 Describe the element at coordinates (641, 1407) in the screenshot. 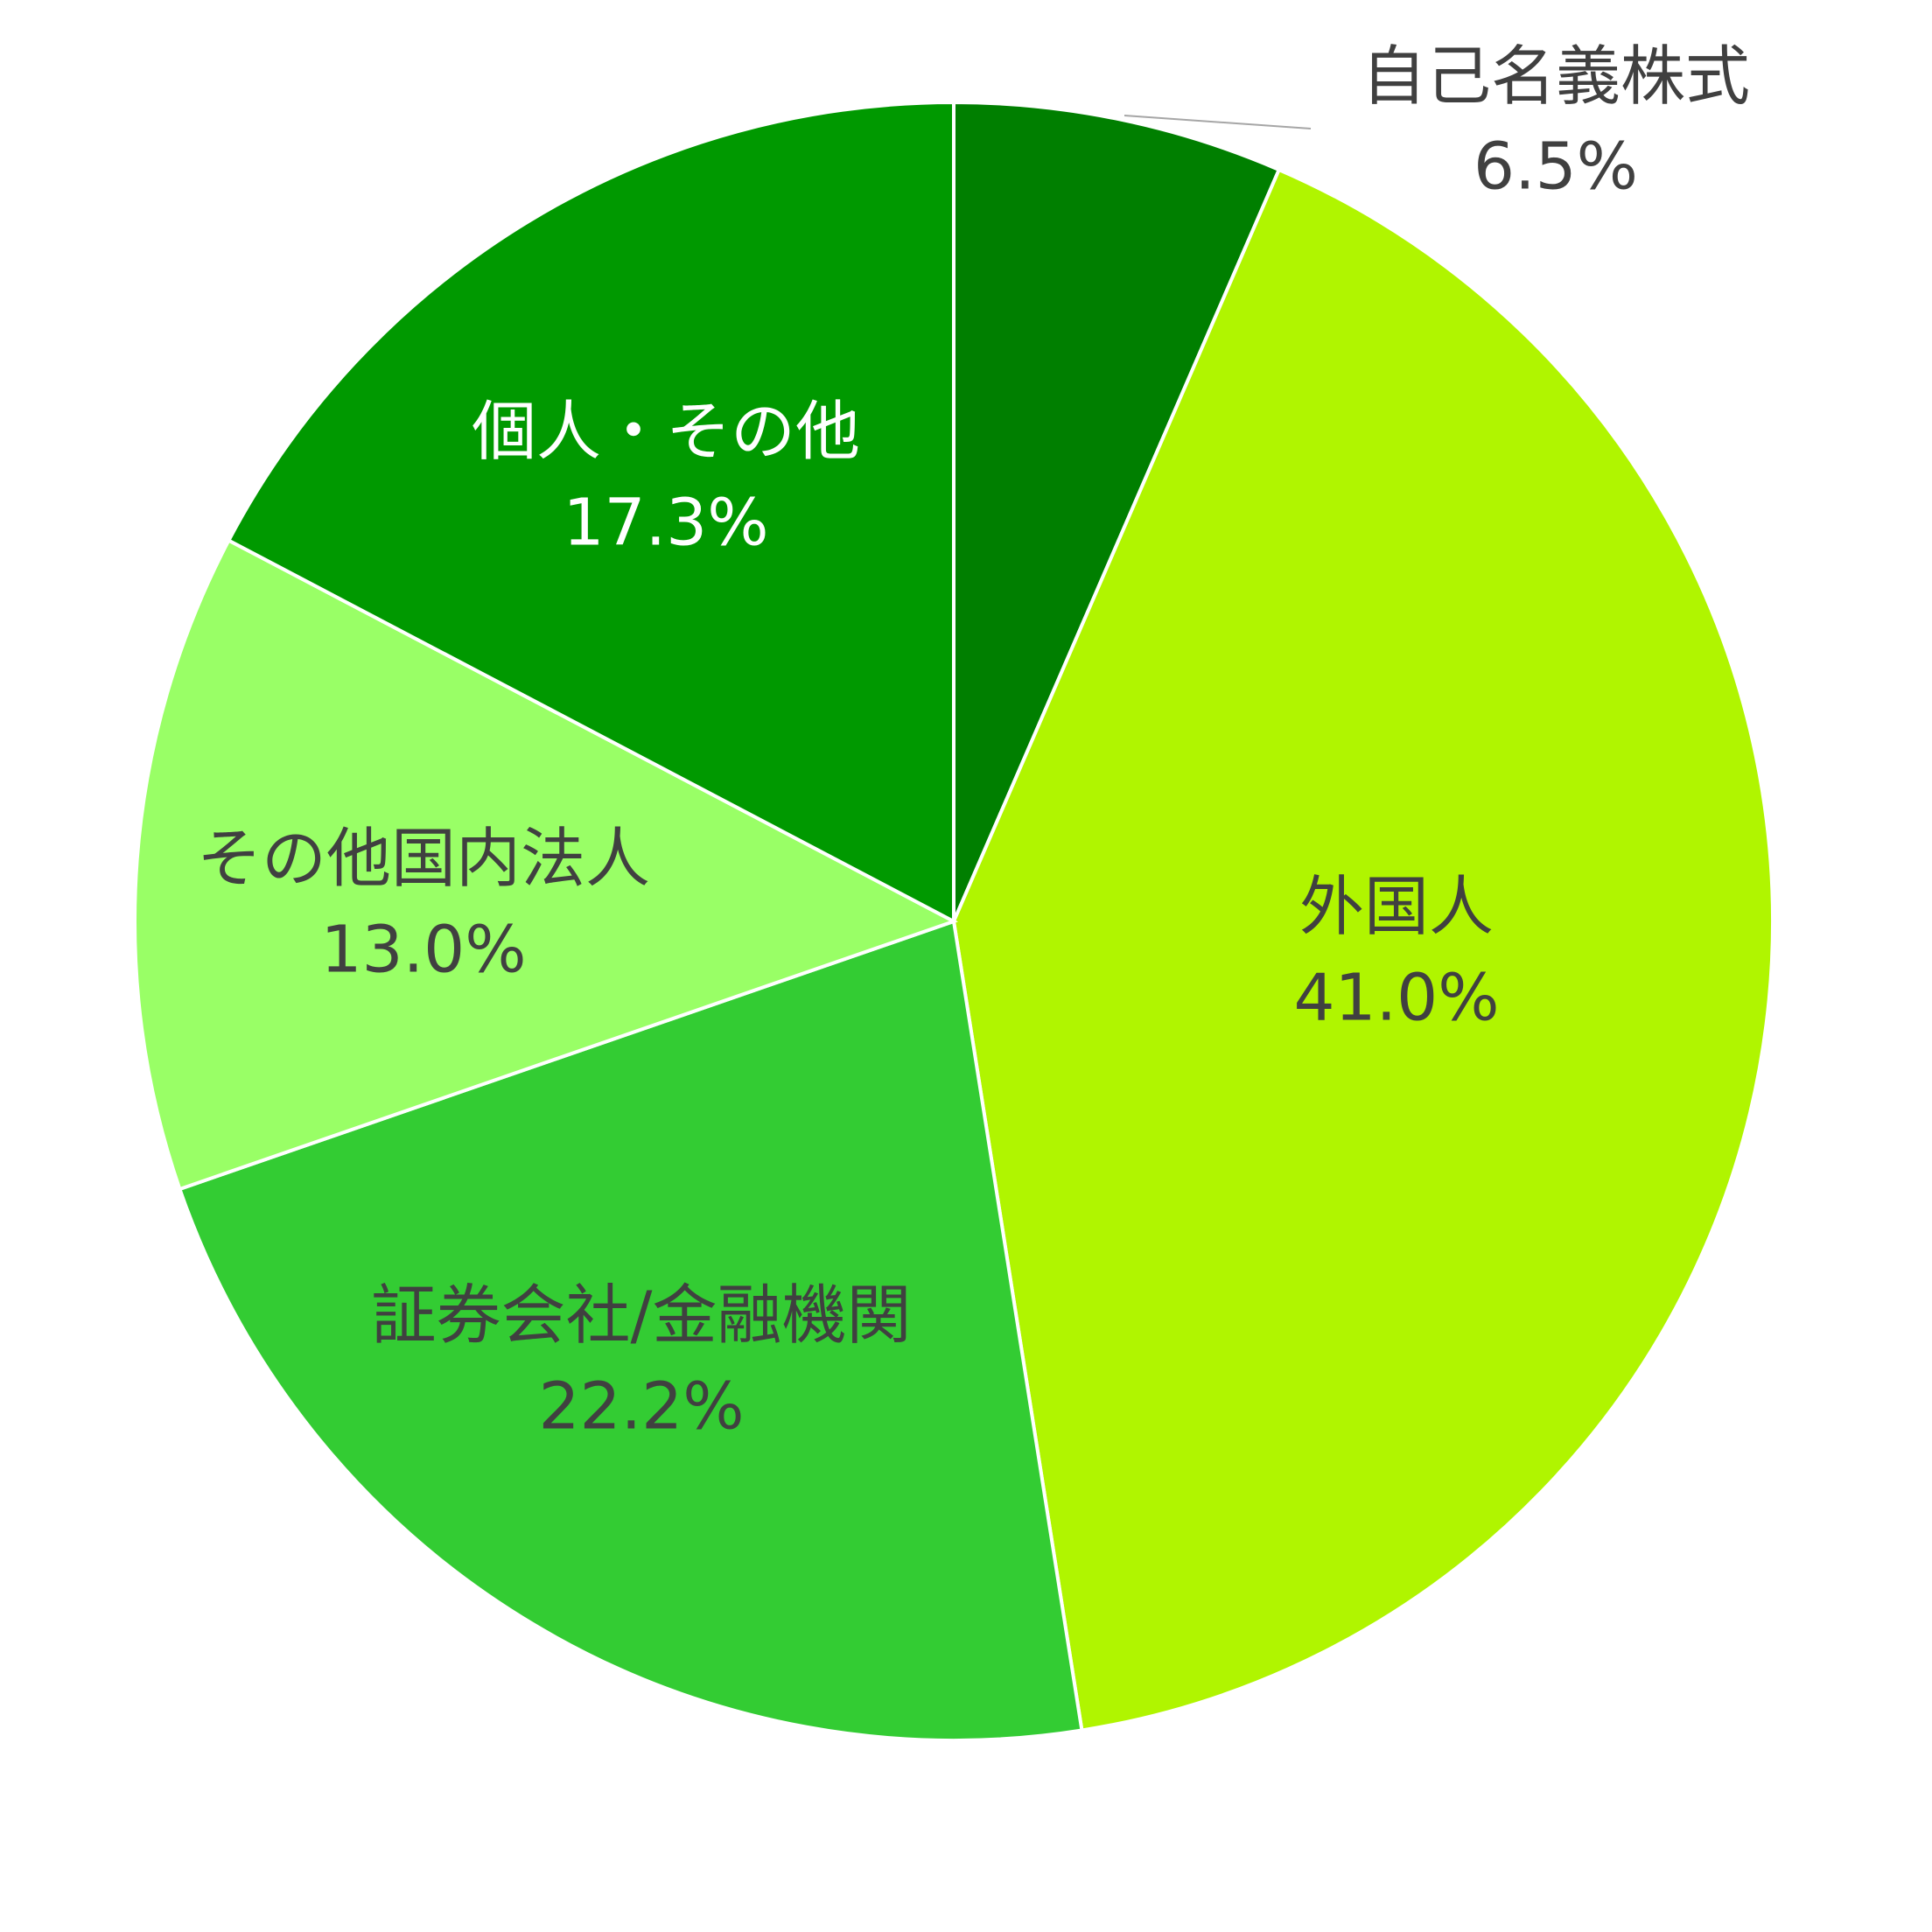

I see `value-label: 22.2%` at that location.